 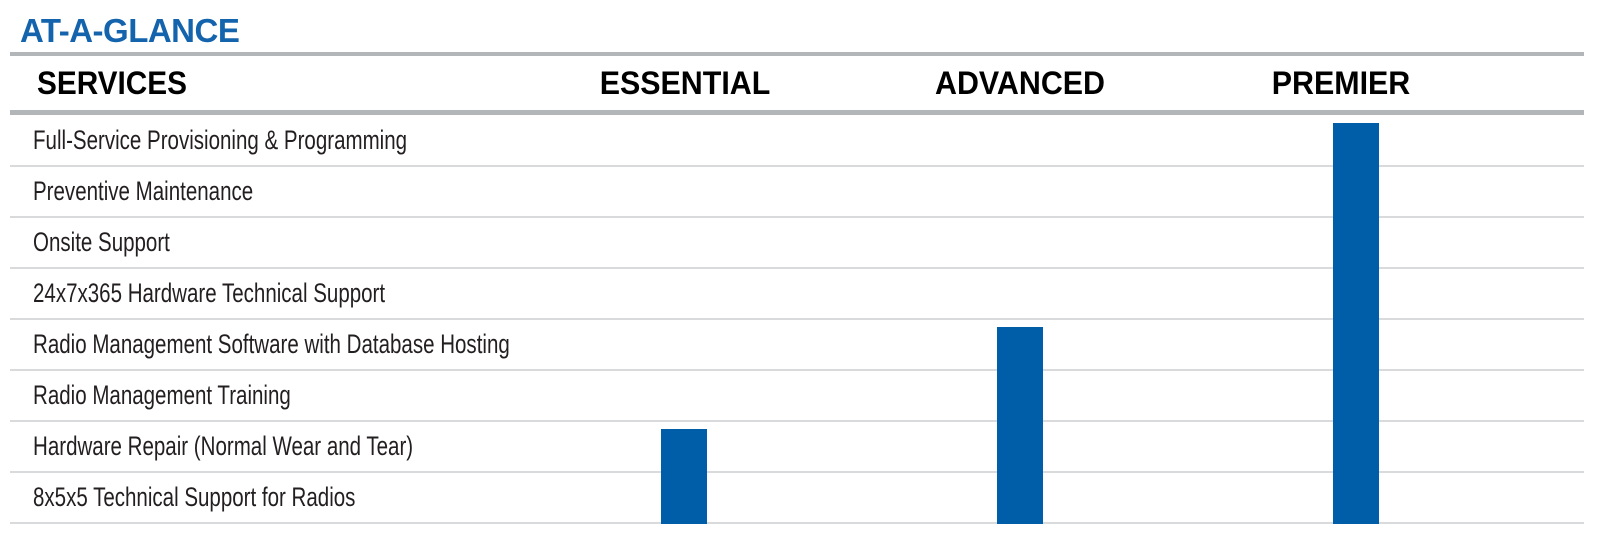 What do you see at coordinates (1020, 425) in the screenshot?
I see `coverage-bar-advanced` at bounding box center [1020, 425].